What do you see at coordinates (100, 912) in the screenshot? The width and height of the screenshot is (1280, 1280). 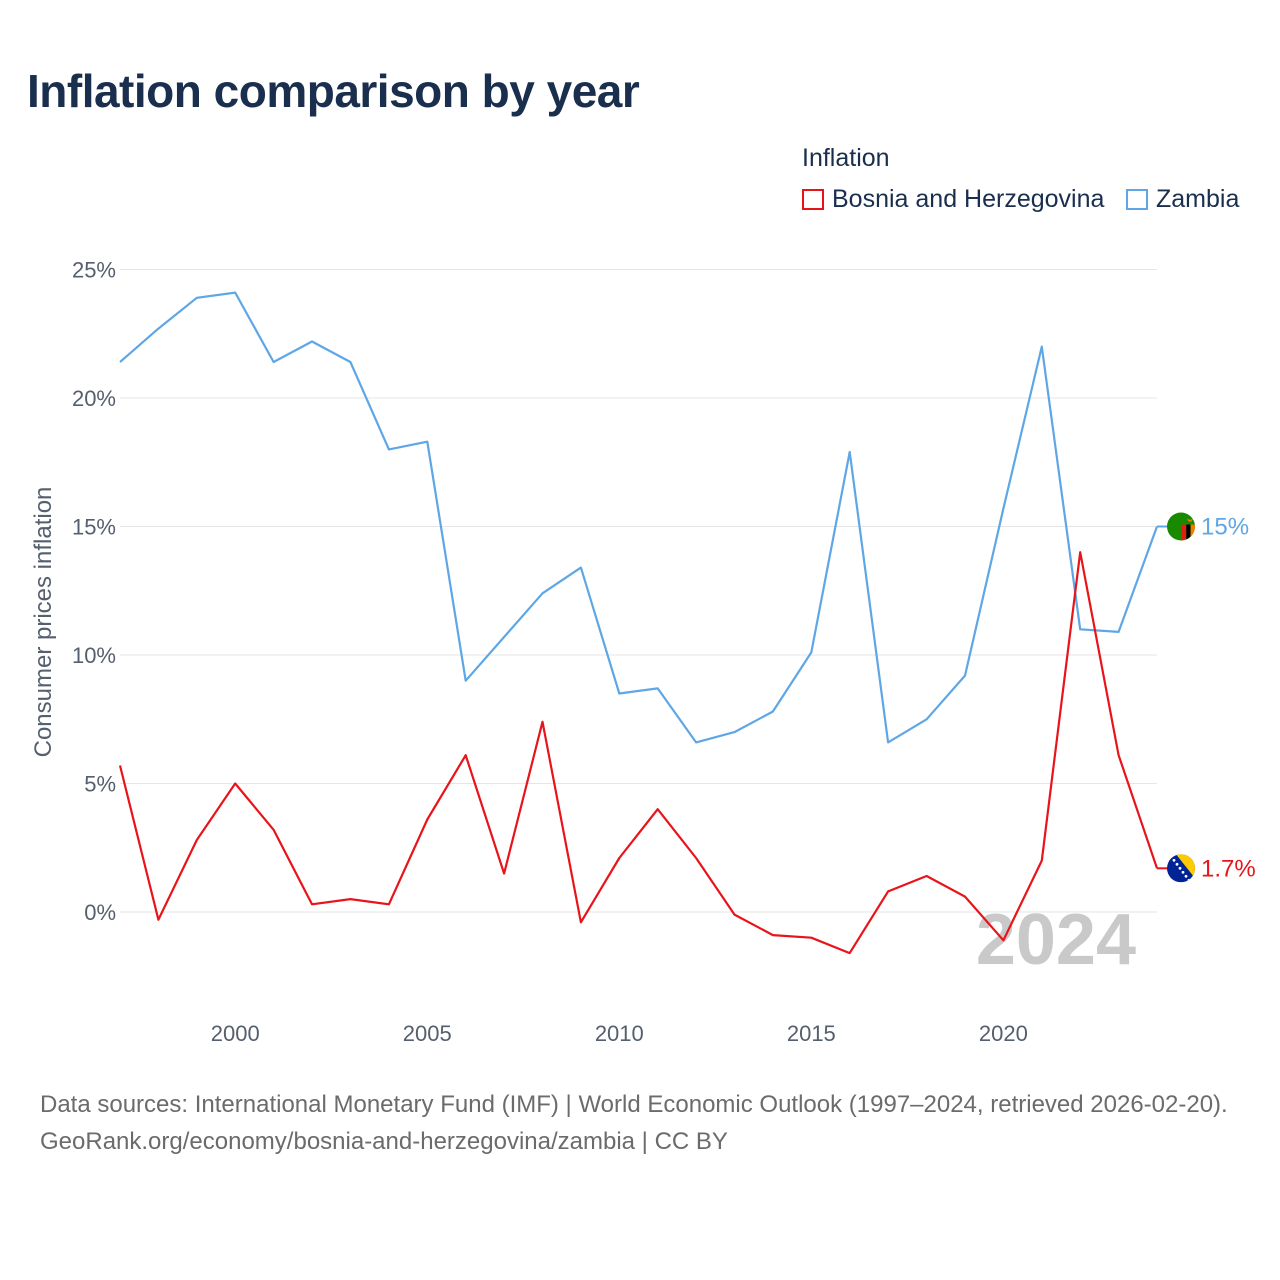 I see `y-tick-label: 0%` at bounding box center [100, 912].